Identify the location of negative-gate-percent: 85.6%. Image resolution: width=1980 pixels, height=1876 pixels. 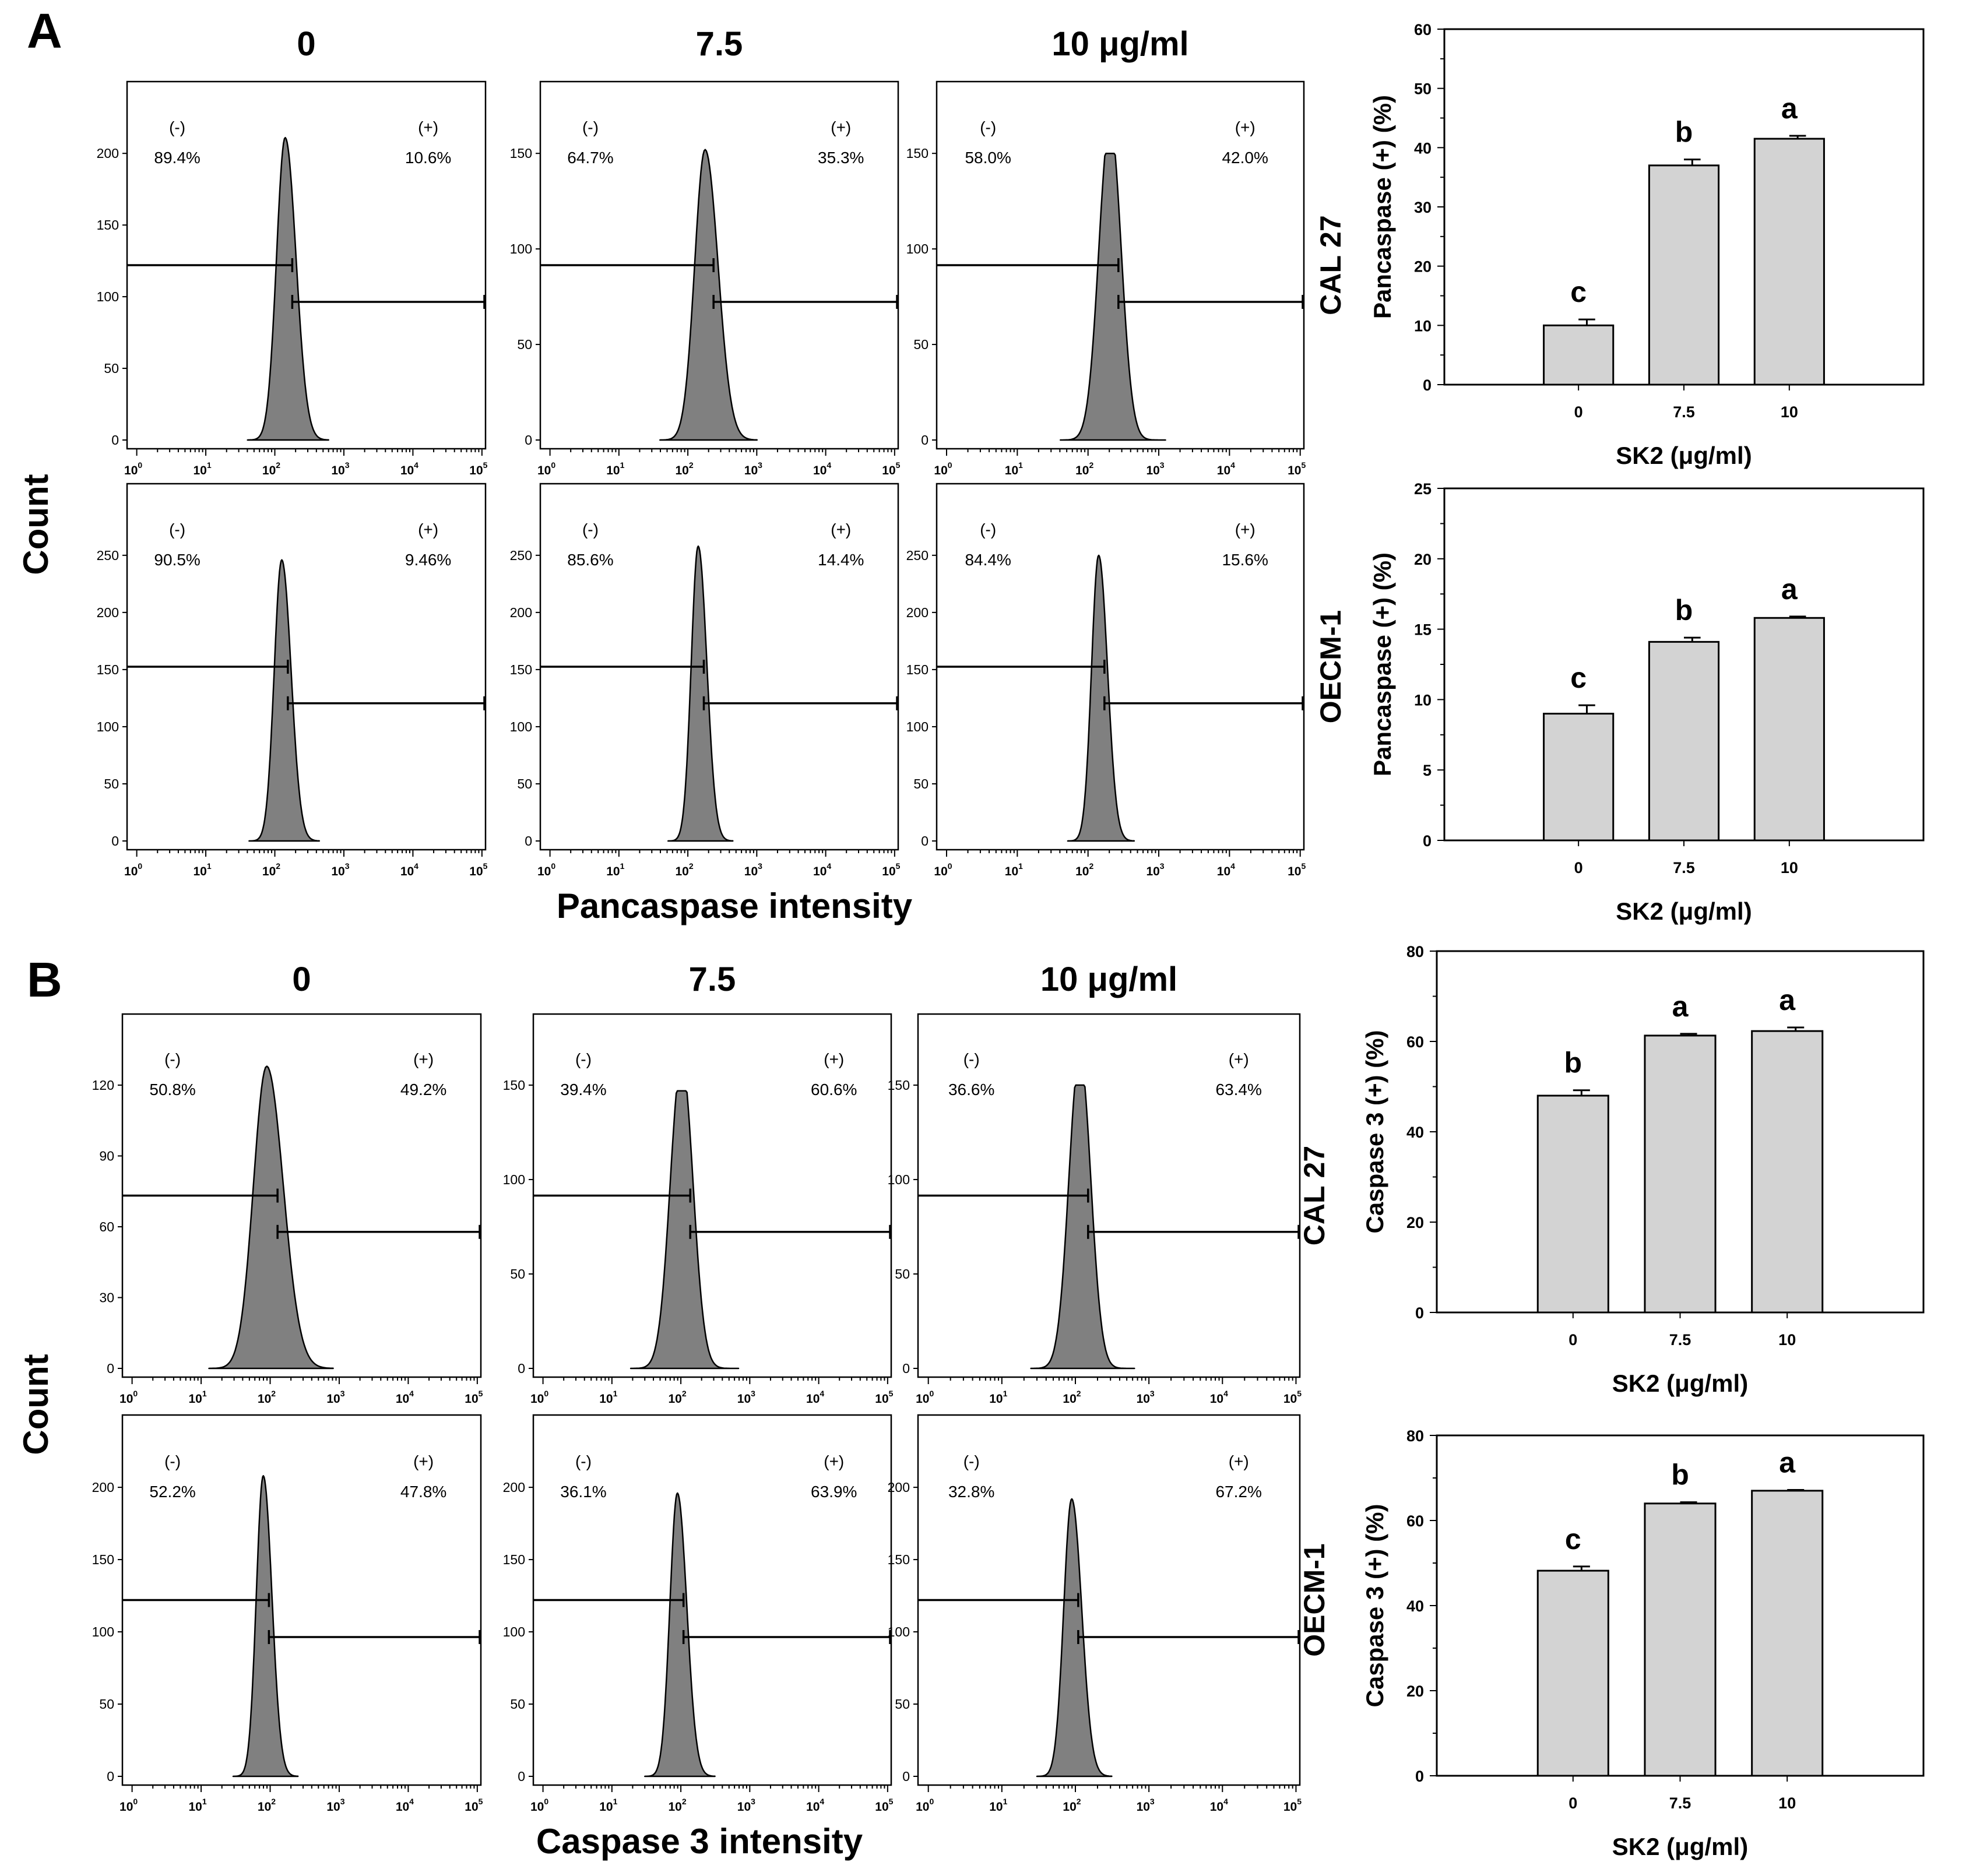
(590, 560).